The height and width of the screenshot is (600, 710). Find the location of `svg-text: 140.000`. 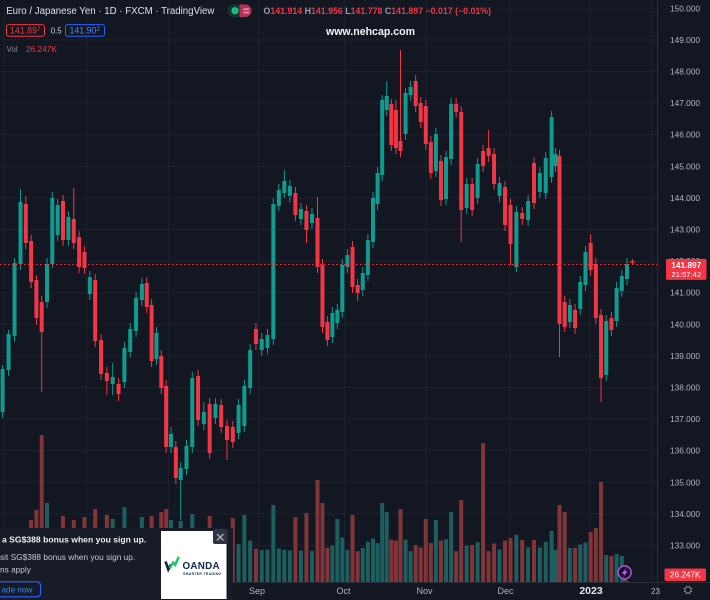

svg-text: 140.000 is located at coordinates (685, 324).